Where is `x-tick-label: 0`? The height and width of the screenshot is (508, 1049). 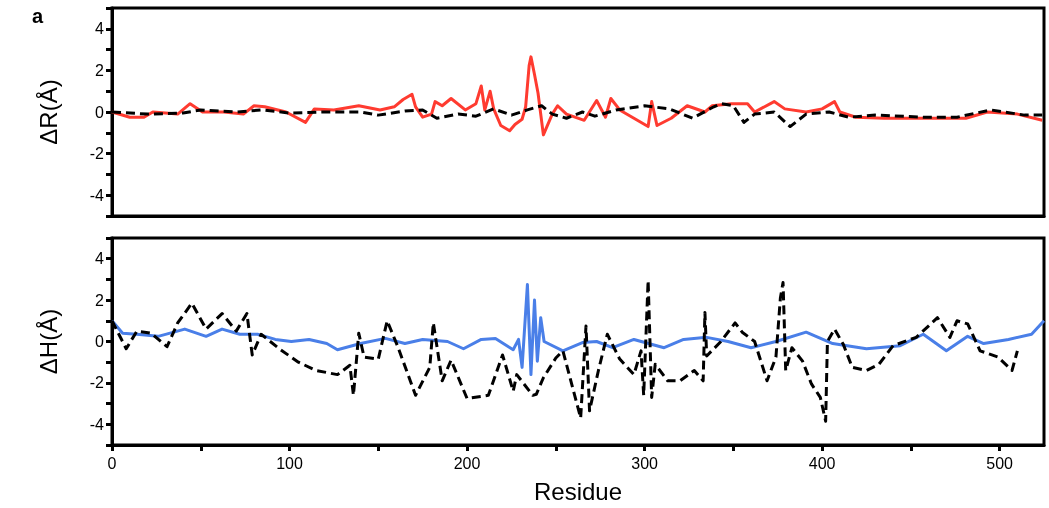 x-tick-label: 0 is located at coordinates (112, 463).